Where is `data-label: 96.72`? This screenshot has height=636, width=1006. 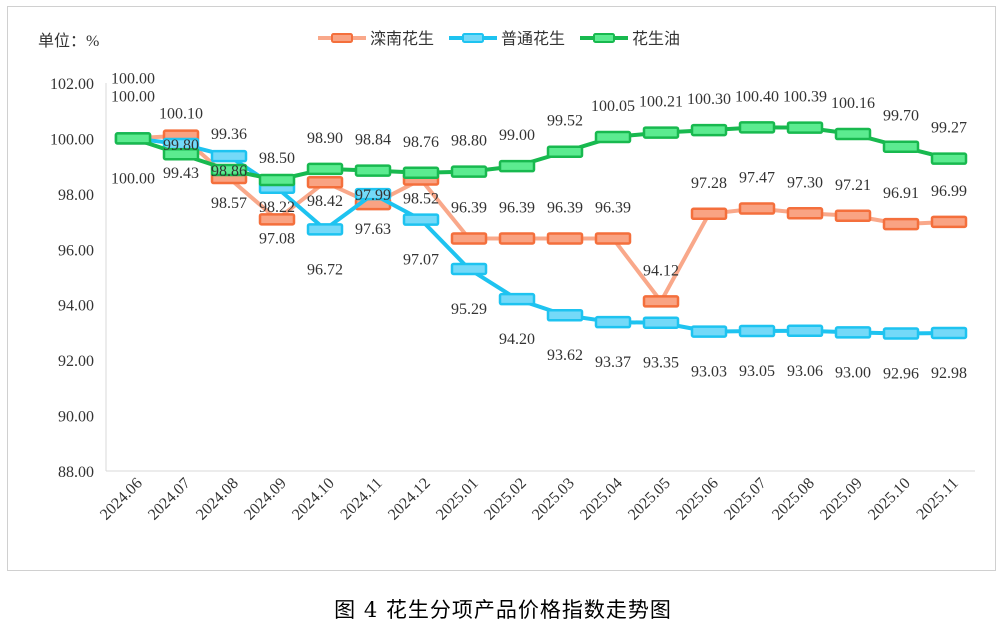 data-label: 96.72 is located at coordinates (325, 269).